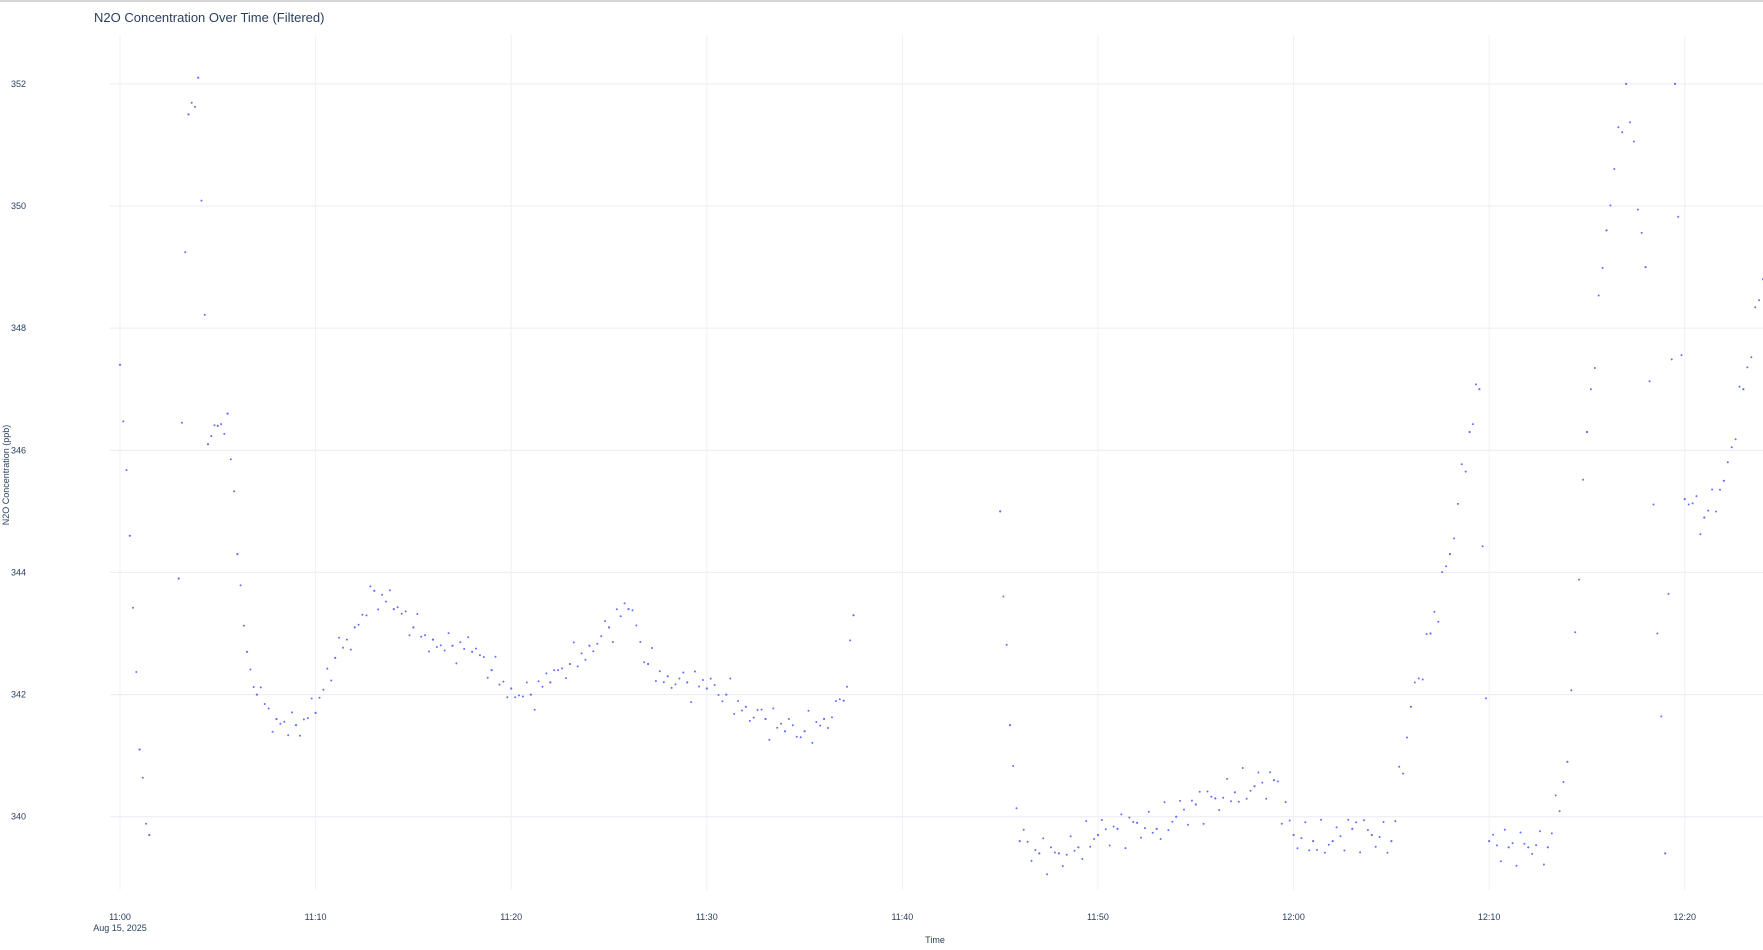 This screenshot has height=950, width=1763. I want to click on y-tick-label: 340, so click(18, 817).